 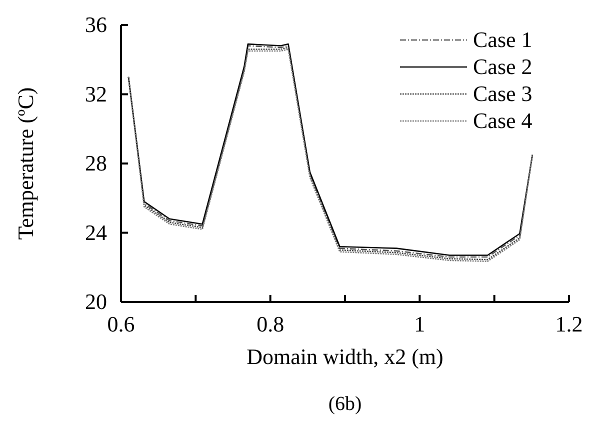 I want to click on x-tick-label: 0.6, so click(x=121, y=324).